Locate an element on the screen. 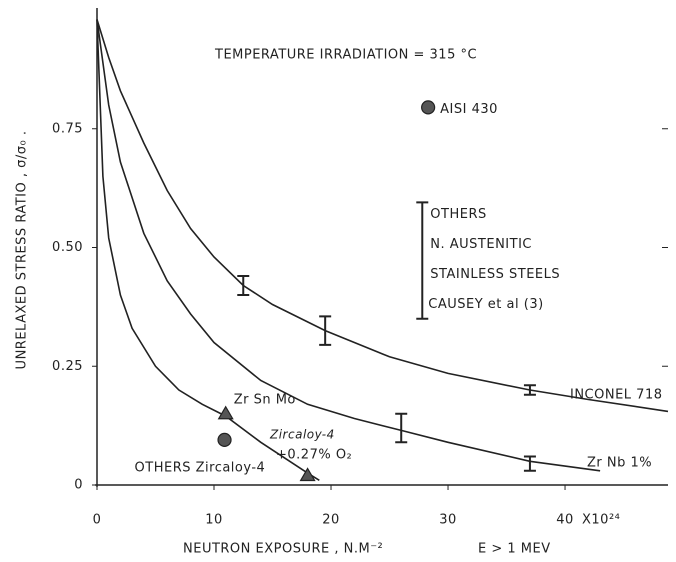  point-label: AISI 430 is located at coordinates (469, 109).